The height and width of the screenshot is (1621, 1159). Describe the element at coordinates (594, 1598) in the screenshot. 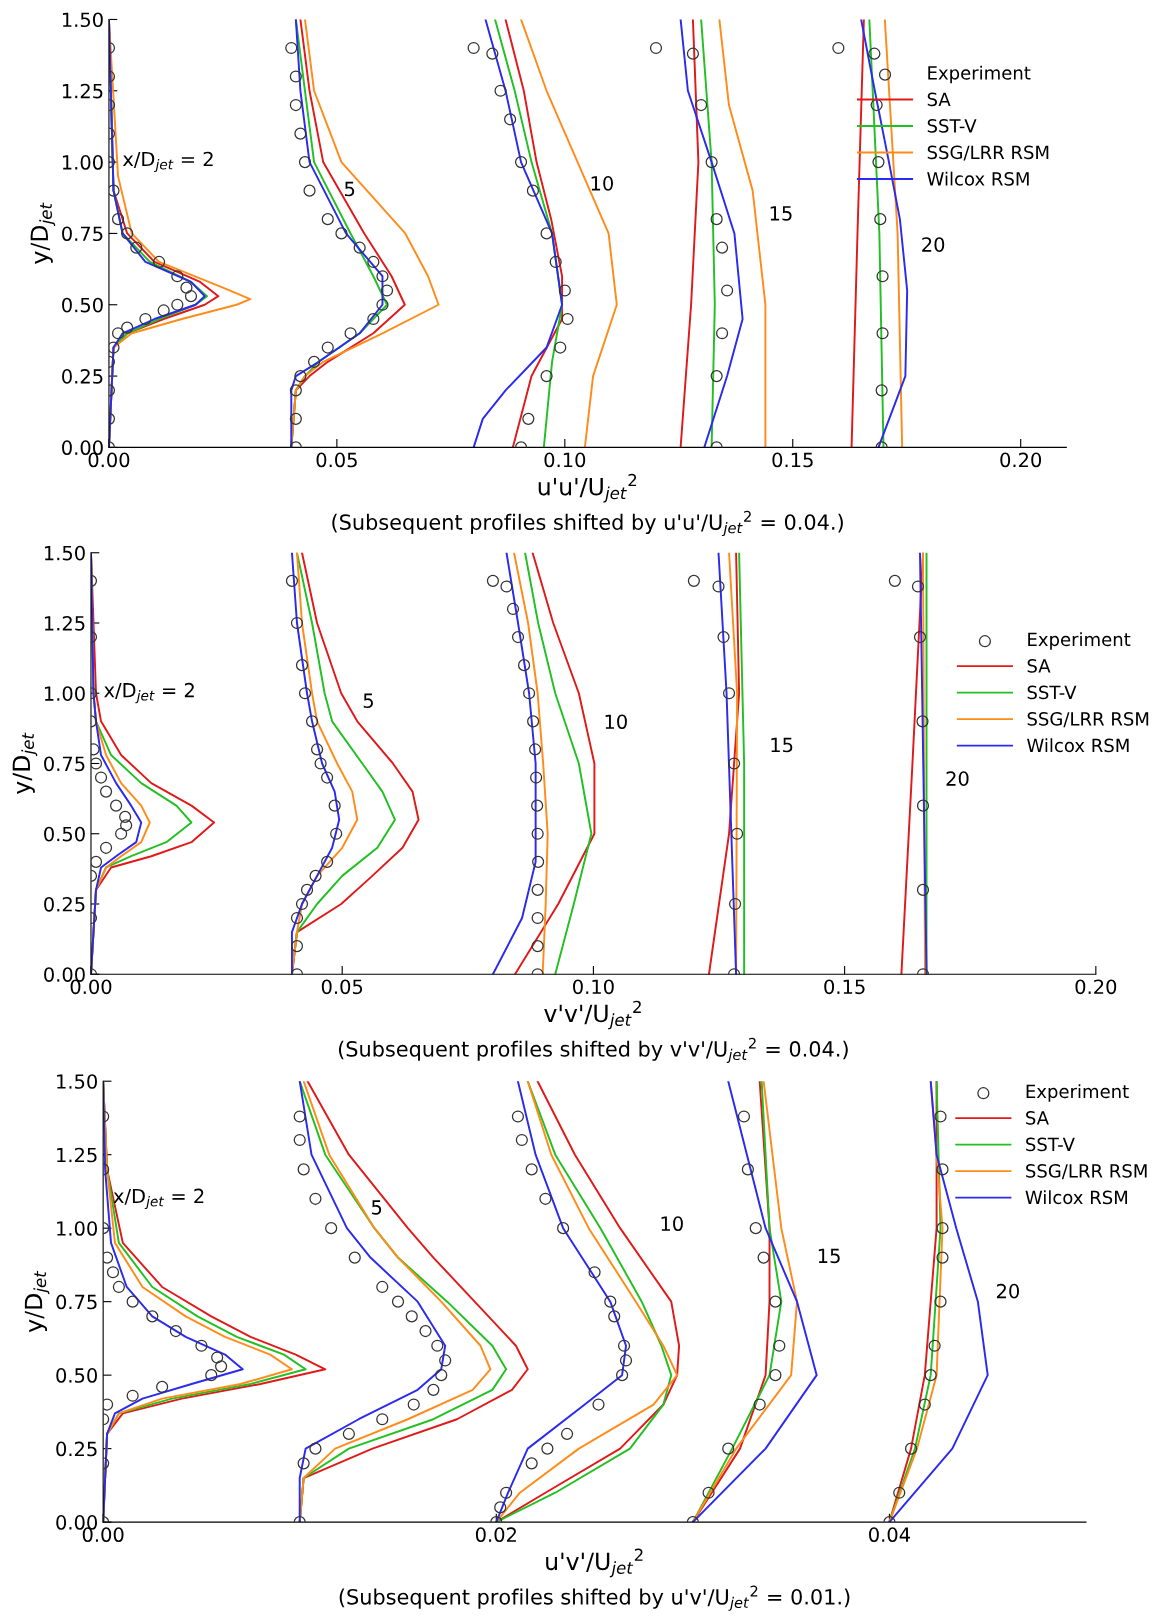

I see `text: (Subsequent profiles shifted by u'v'/U$_{jet}$$^{2}$ = 0.01.)` at that location.